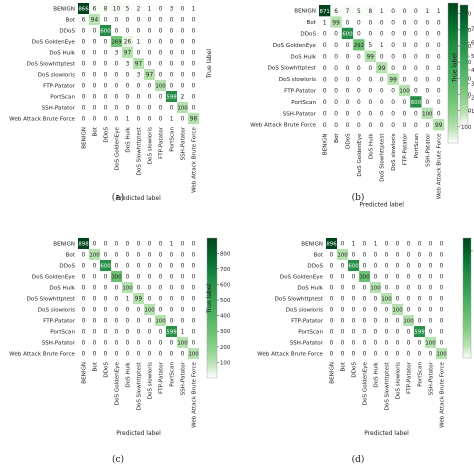  I want to click on cell-value-label: 100, so click(127, 289).